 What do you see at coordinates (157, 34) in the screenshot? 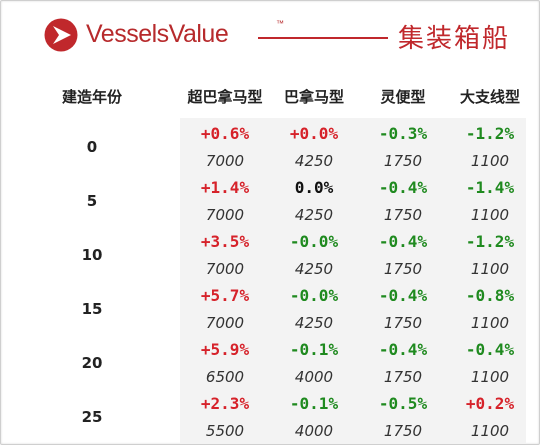
I see `brand-name: VesselsValue` at bounding box center [157, 34].